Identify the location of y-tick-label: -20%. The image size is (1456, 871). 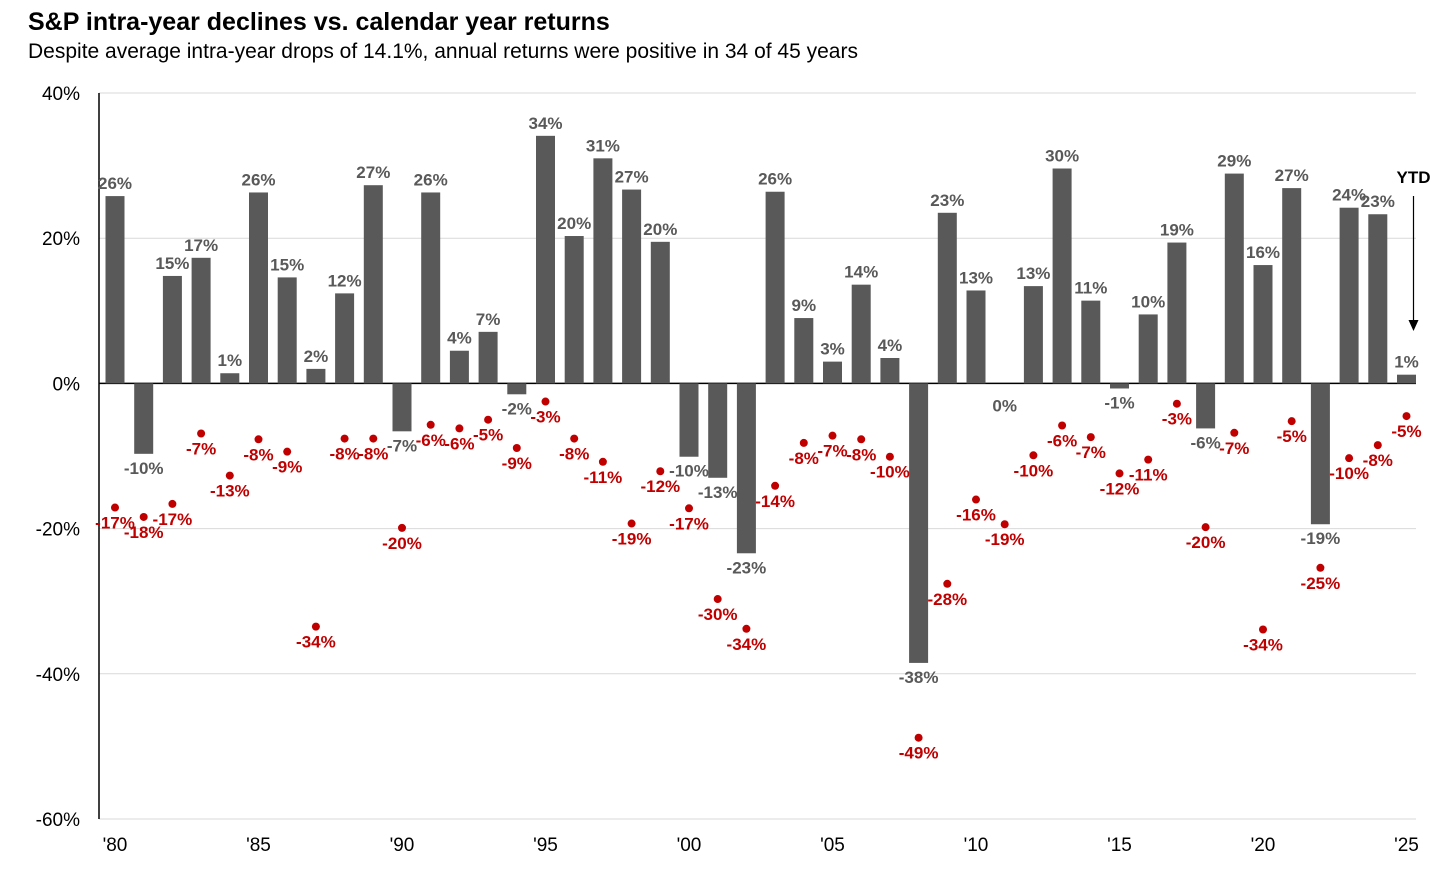
(58, 530).